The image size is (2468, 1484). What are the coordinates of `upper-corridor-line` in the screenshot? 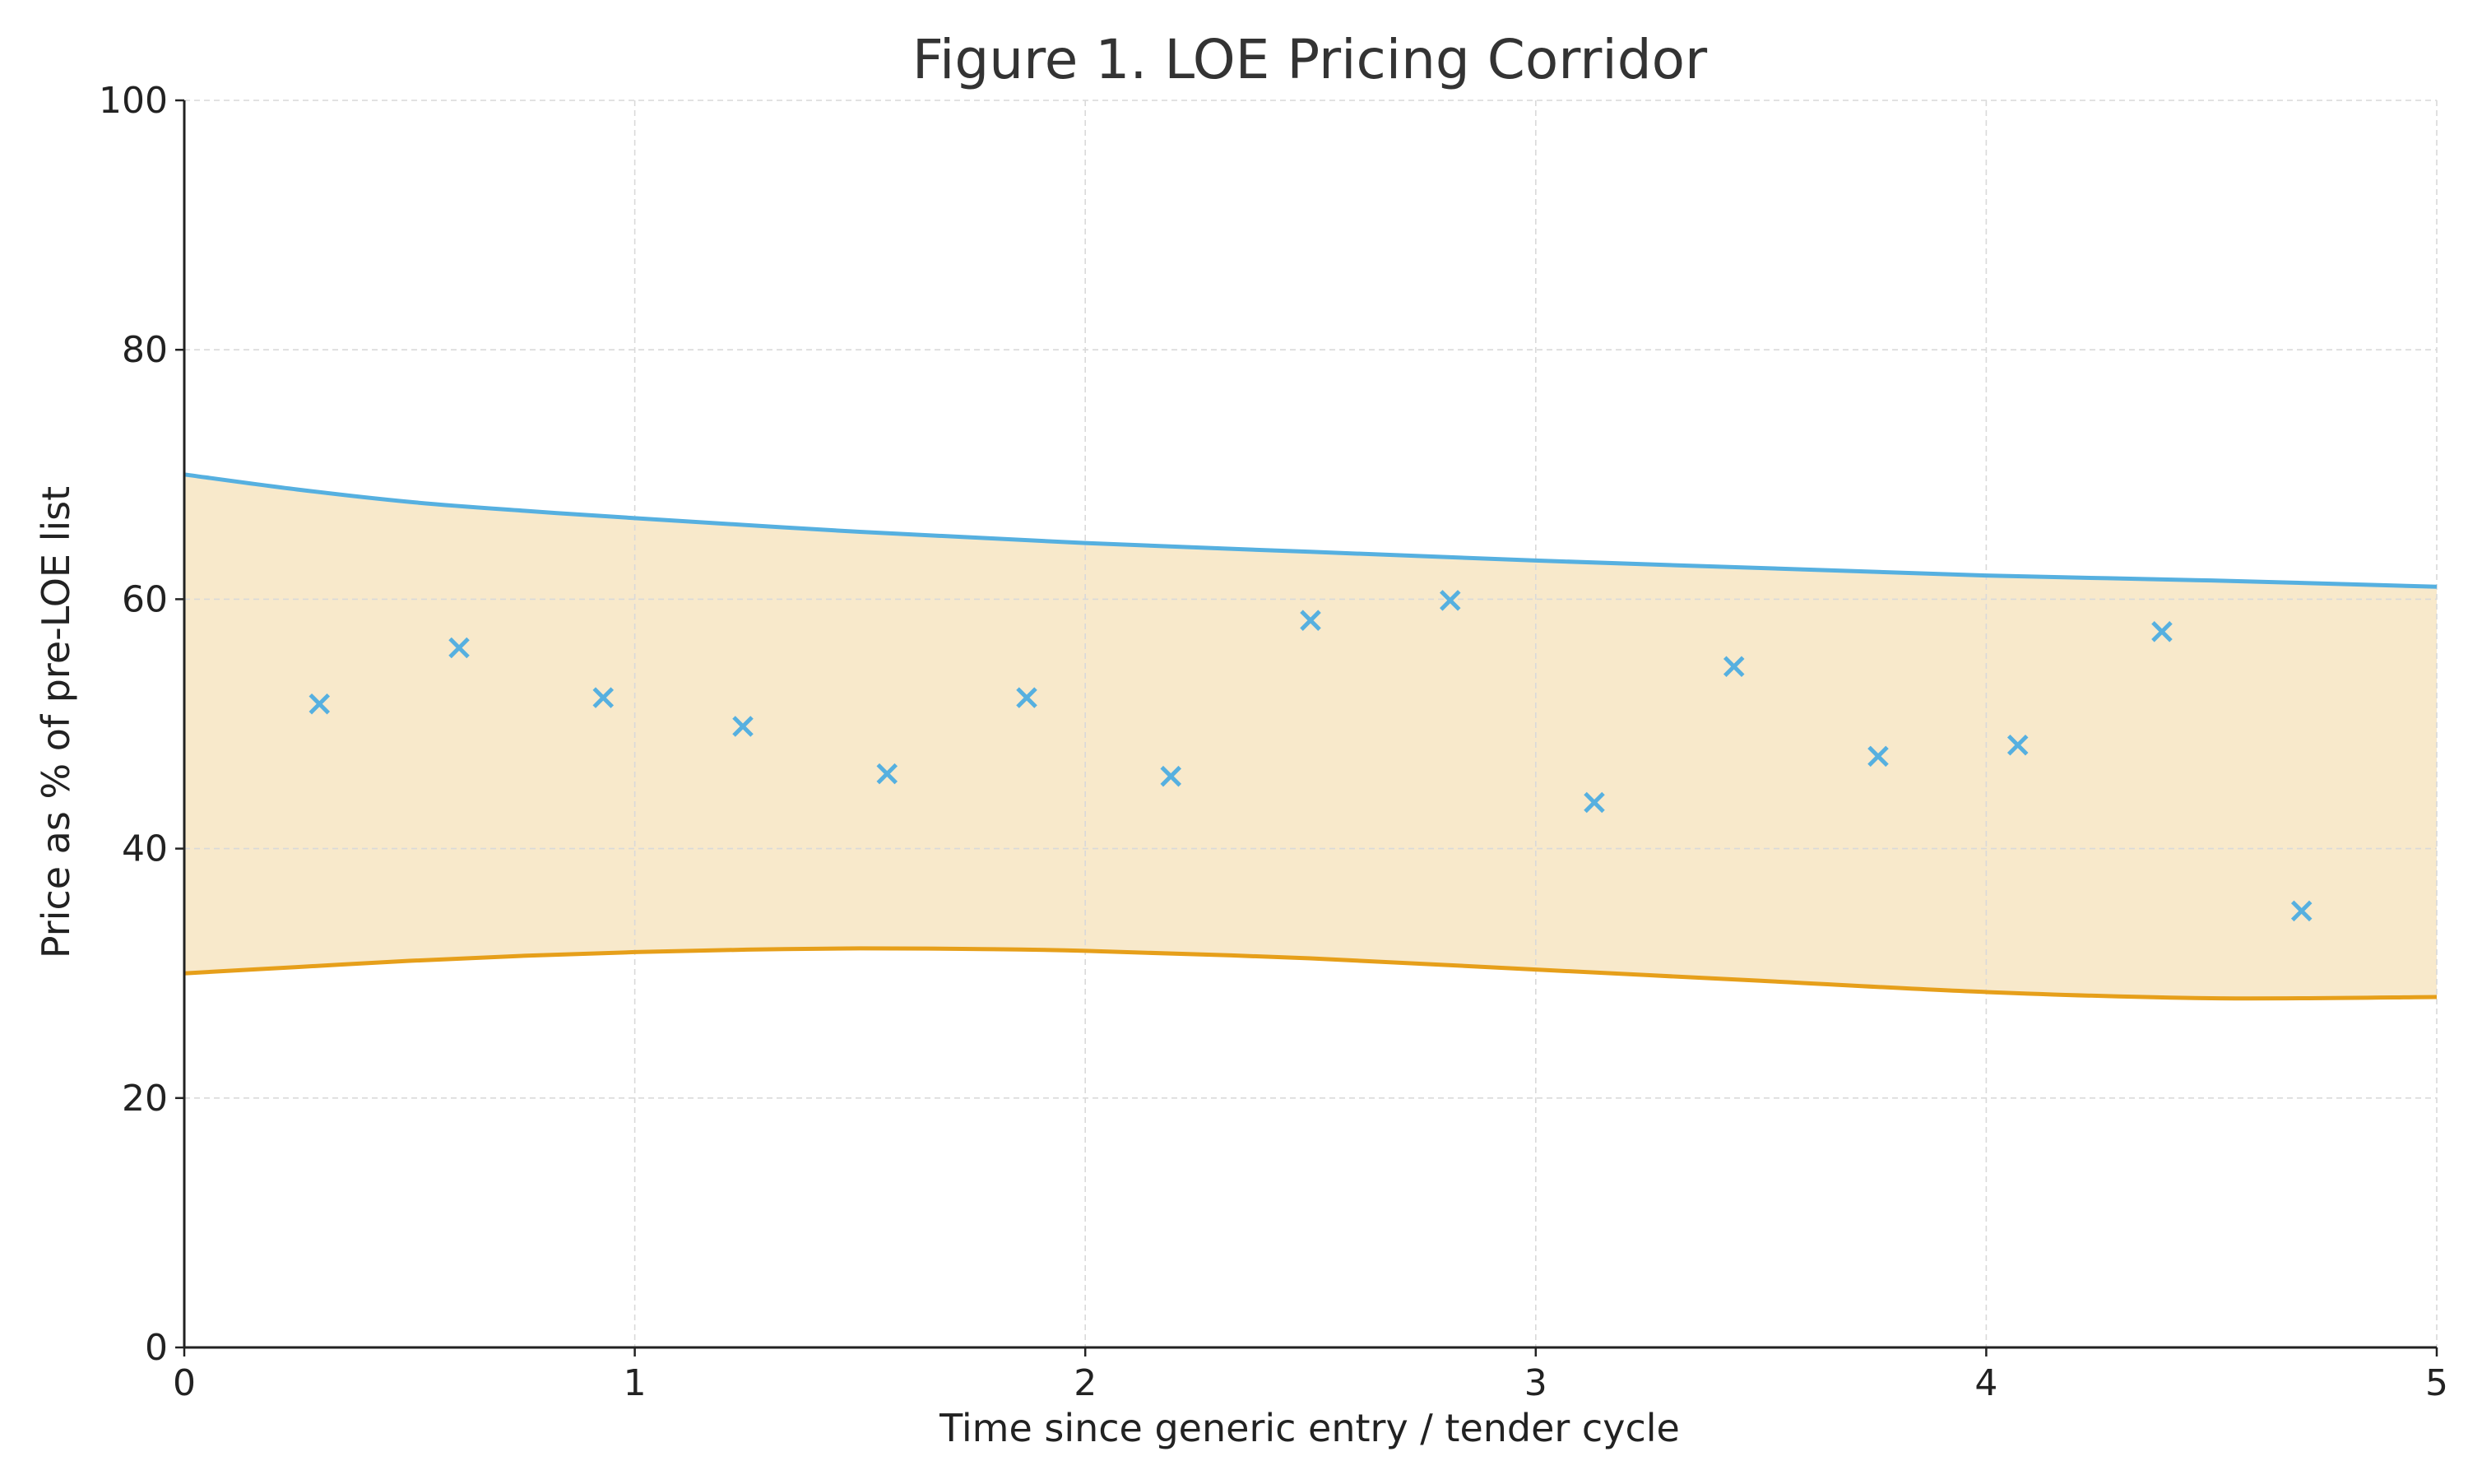 It's located at (1310, 530).